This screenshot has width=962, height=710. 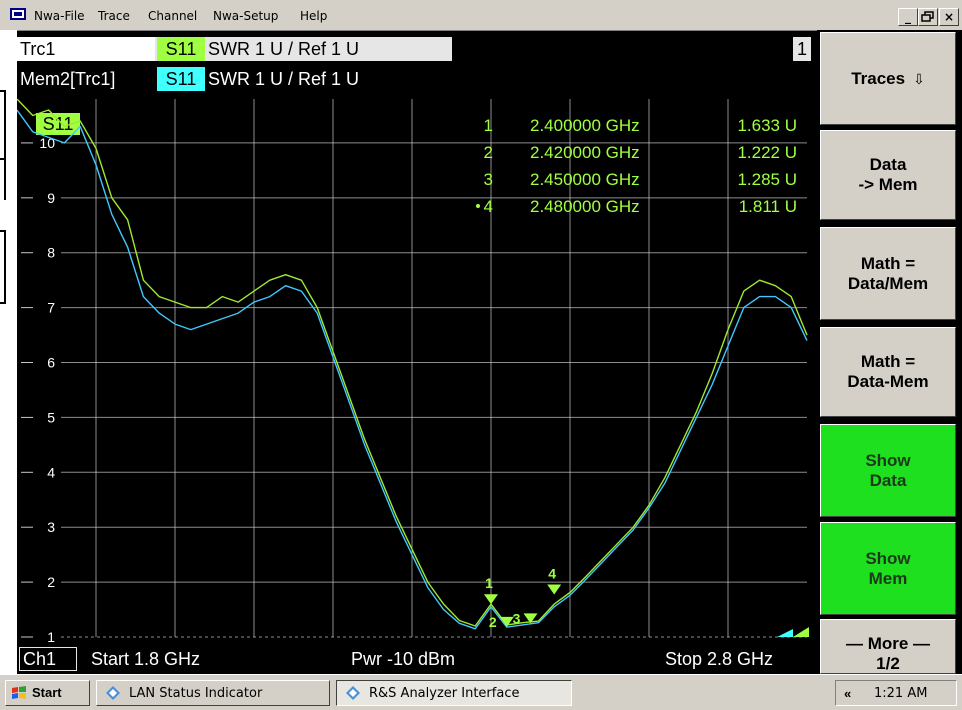 What do you see at coordinates (552, 573) in the screenshot?
I see `marker-number: 4` at bounding box center [552, 573].